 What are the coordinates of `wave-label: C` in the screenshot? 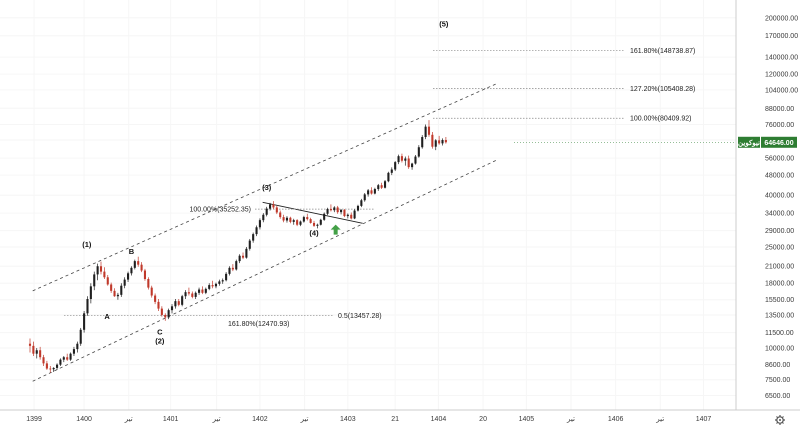 It's located at (160, 332).